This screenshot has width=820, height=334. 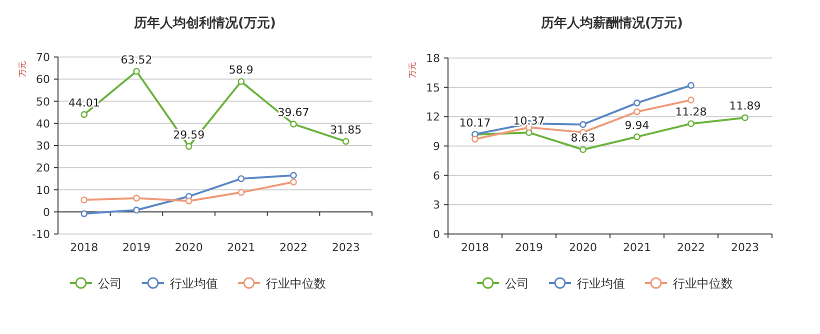 I want to click on label: 11.89, so click(x=745, y=106).